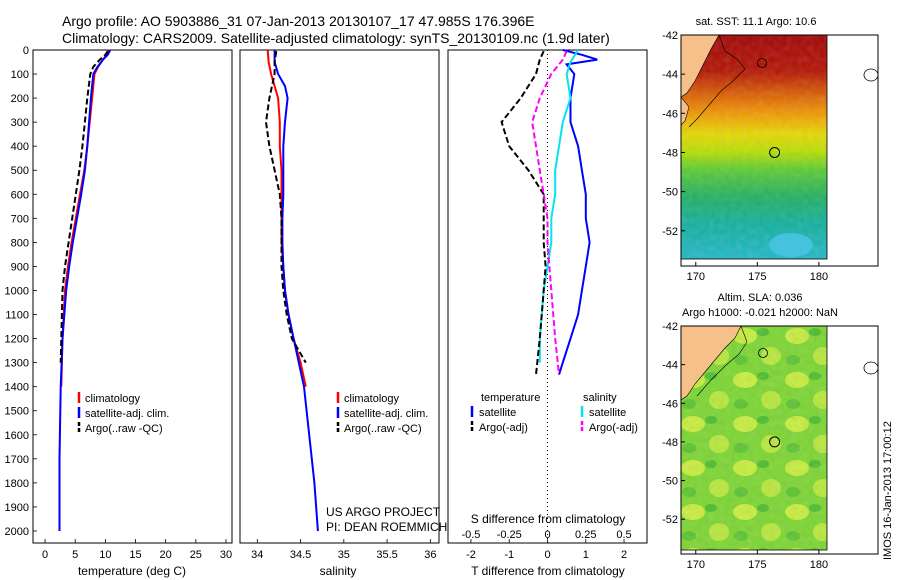  I want to click on depth-tick-label: 1000, so click(17, 291).